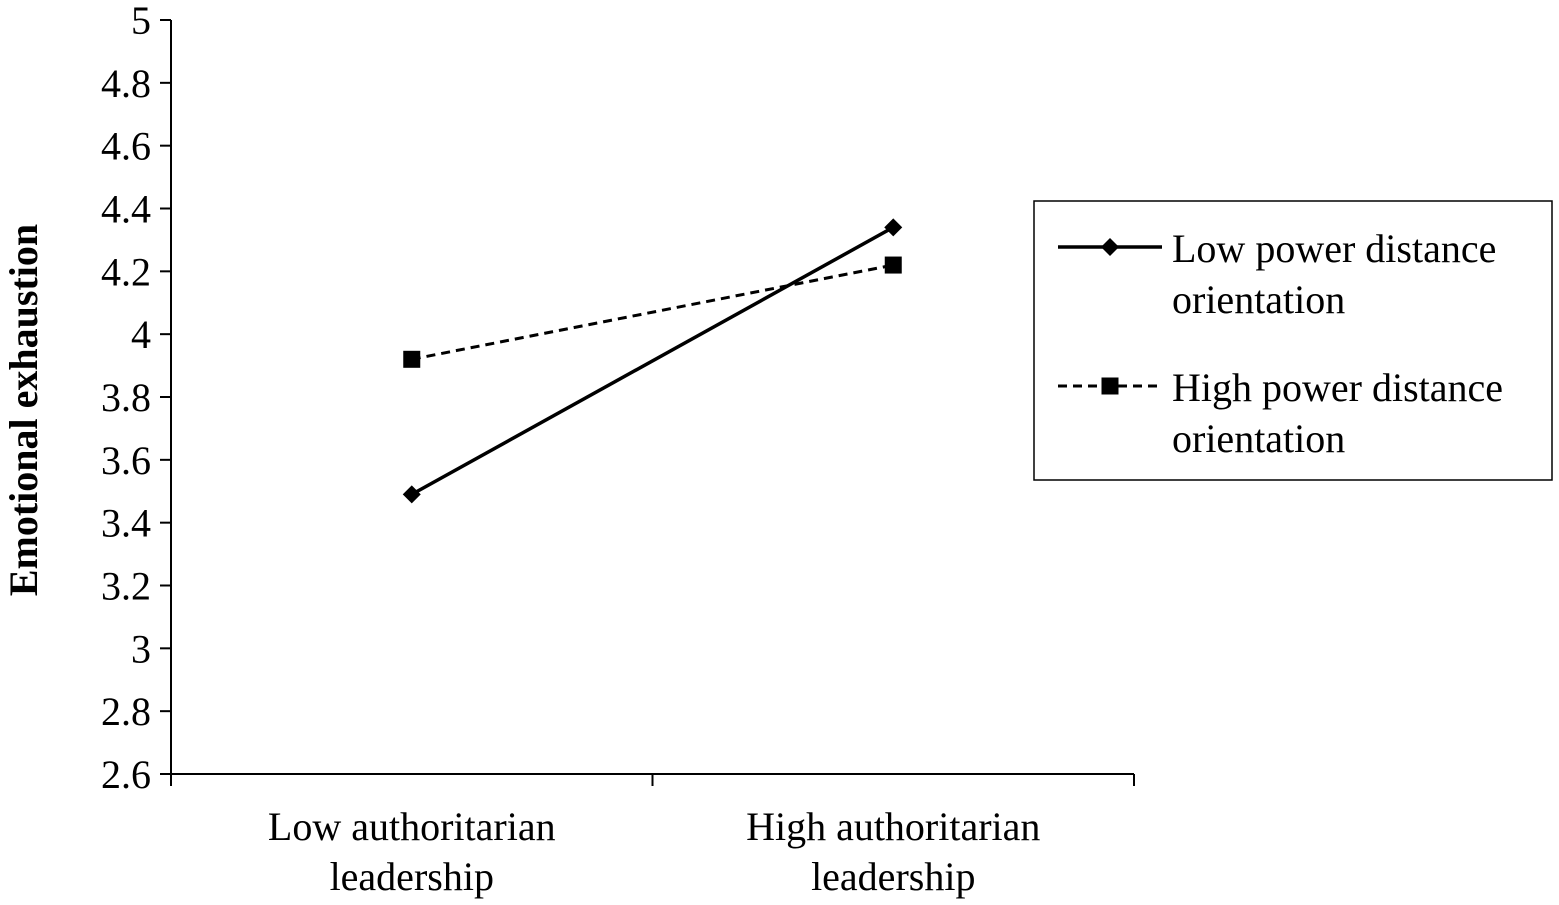 The width and height of the screenshot is (1559, 905). I want to click on legend-label: High power distance, so click(1337, 387).